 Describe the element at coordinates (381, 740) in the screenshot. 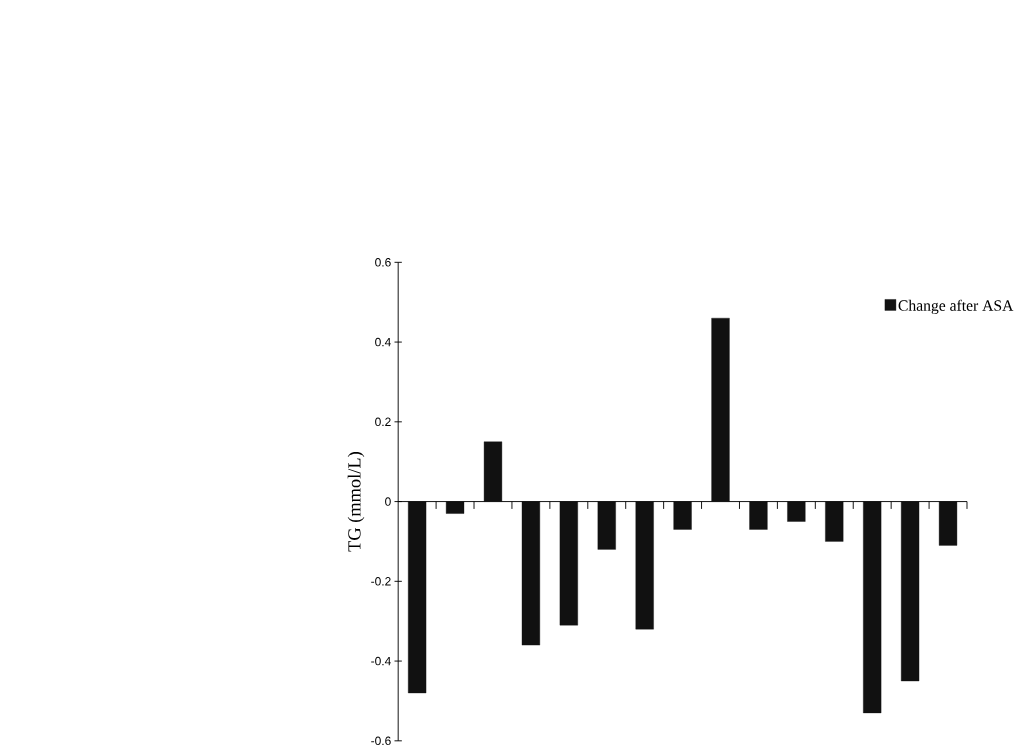

I see `y-tick-label: -0.6` at that location.